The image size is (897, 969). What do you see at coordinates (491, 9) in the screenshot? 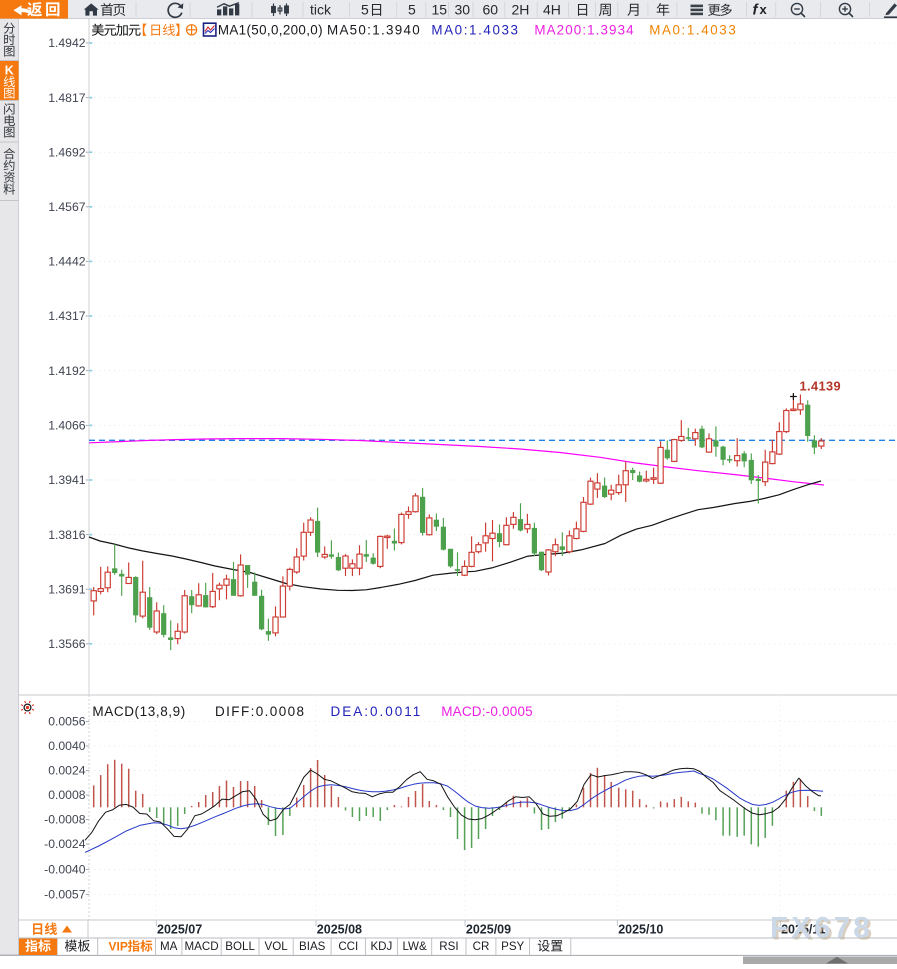
I see `svg-text: 60` at bounding box center [491, 9].